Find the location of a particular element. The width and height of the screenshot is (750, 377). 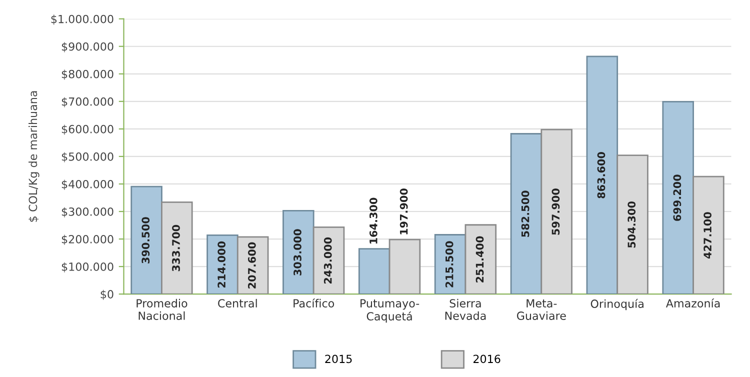

data-label: 303.000 is located at coordinates (298, 252).